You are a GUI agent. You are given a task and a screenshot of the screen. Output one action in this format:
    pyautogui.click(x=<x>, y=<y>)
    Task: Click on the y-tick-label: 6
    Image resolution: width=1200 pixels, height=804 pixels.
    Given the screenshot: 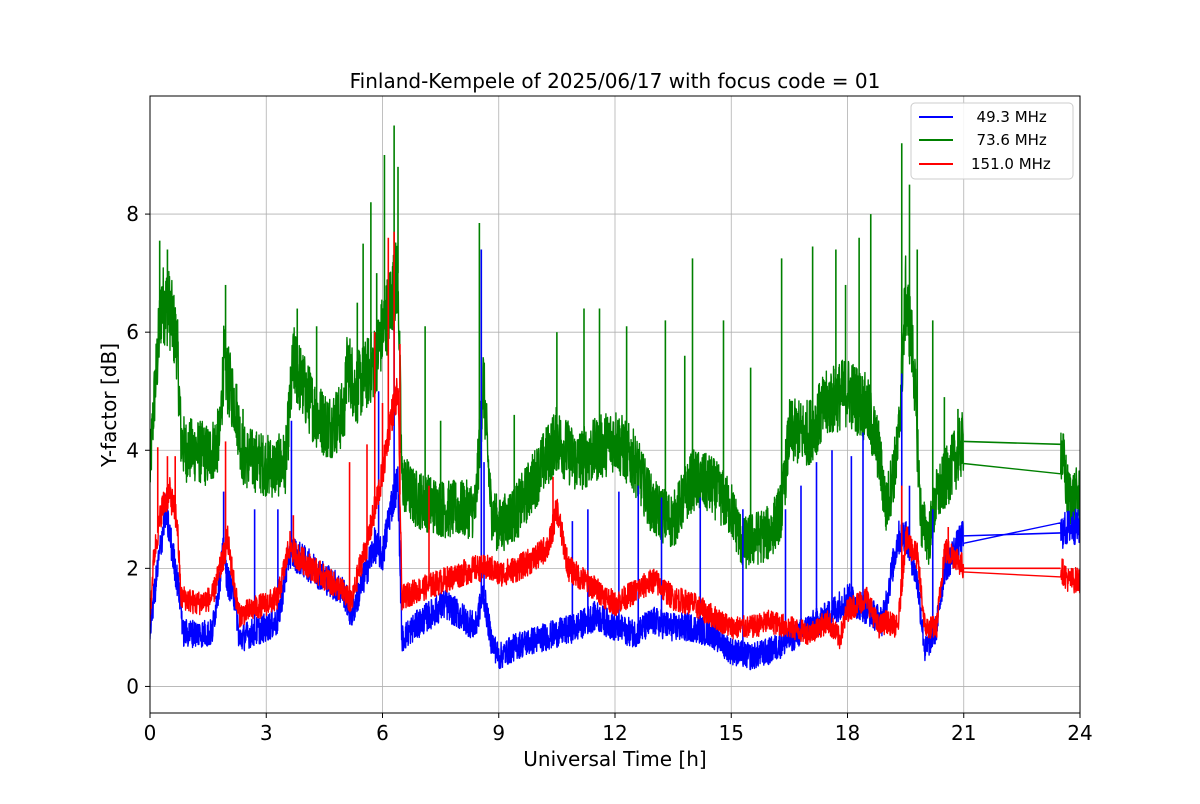 What is the action you would take?
    pyautogui.click(x=132, y=332)
    